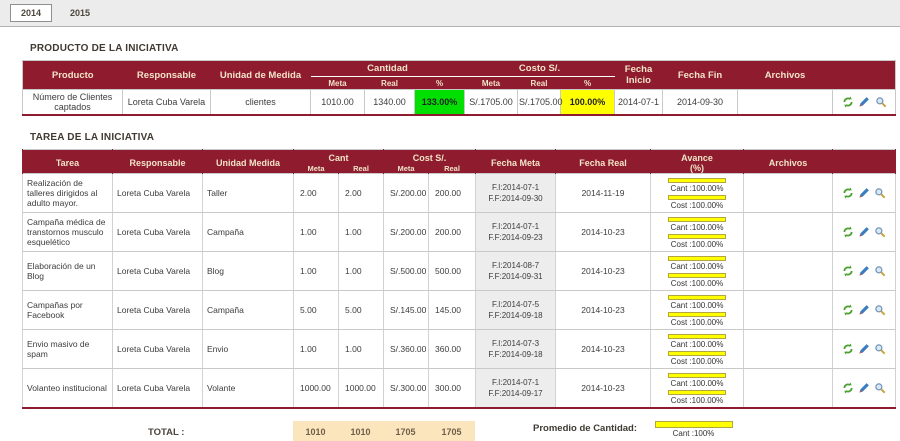 The image size is (900, 441). I want to click on task-cant-meta: 5.00, so click(316, 310).